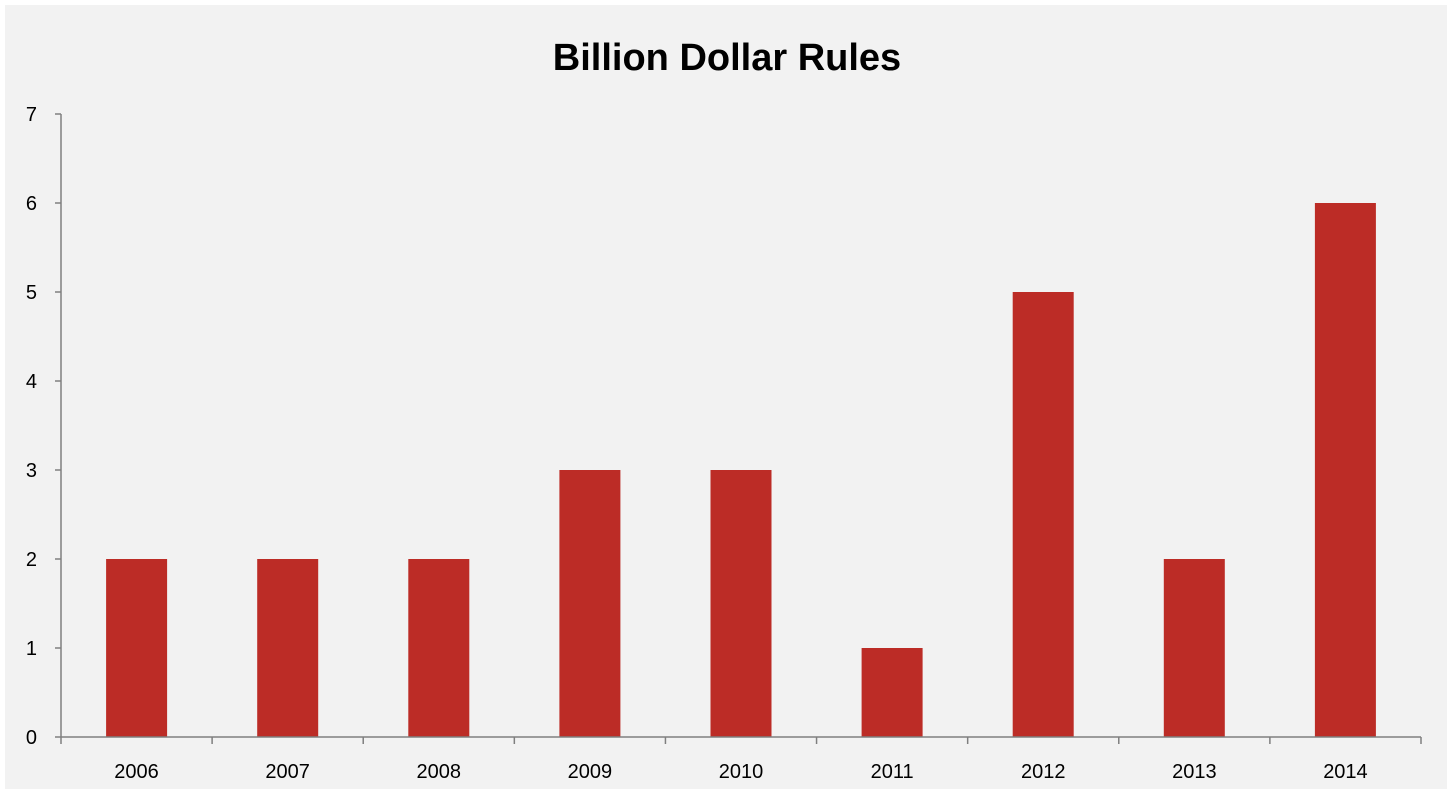  I want to click on x-tick-label: 2007, so click(287, 772).